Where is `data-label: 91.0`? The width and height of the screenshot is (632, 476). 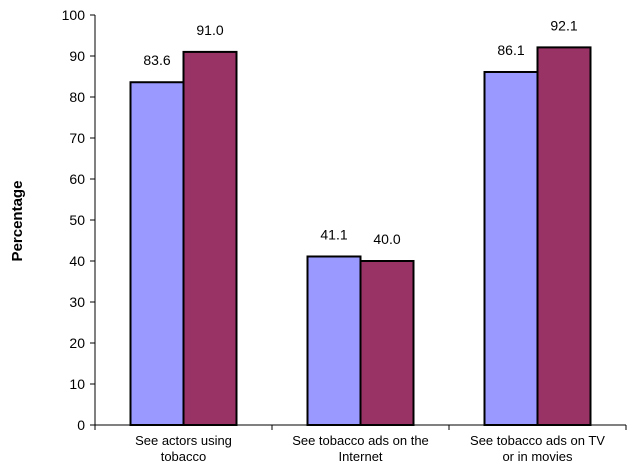 data-label: 91.0 is located at coordinates (209, 30).